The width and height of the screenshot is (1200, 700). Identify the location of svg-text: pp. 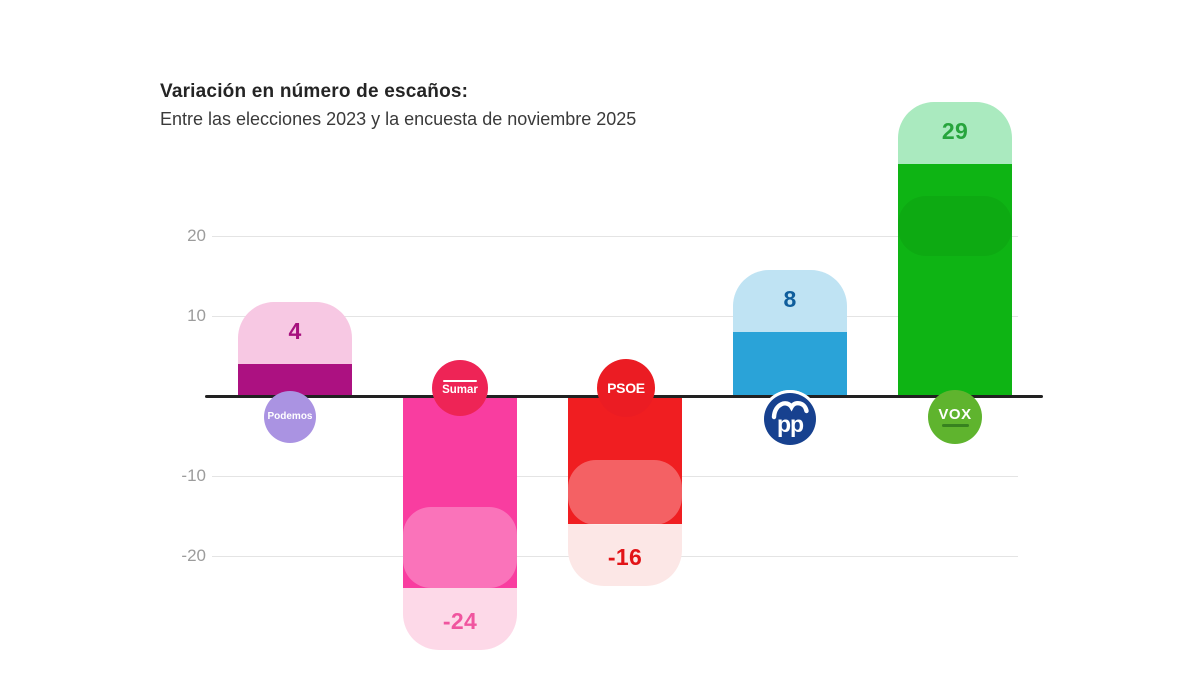
(790, 424).